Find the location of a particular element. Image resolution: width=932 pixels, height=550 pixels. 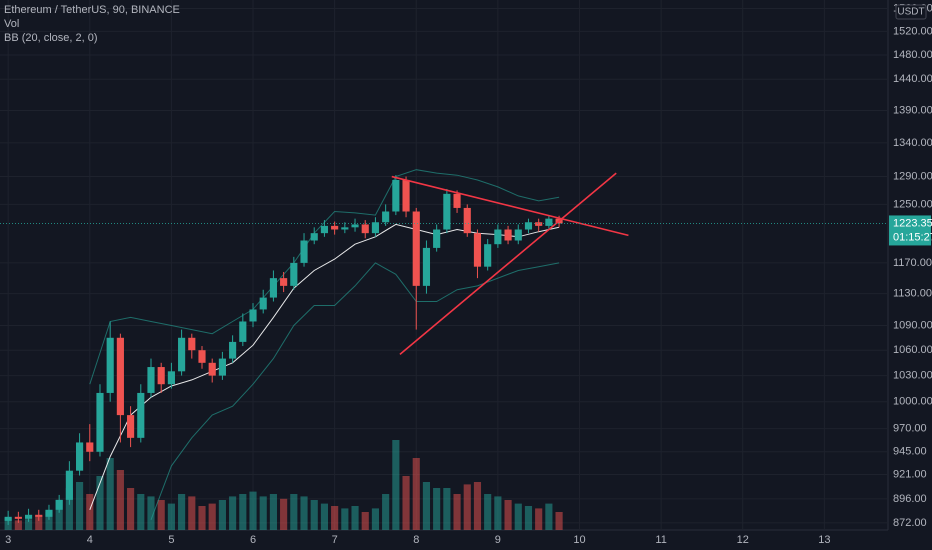

y-tick-label: 1290.00 is located at coordinates (912, 176).